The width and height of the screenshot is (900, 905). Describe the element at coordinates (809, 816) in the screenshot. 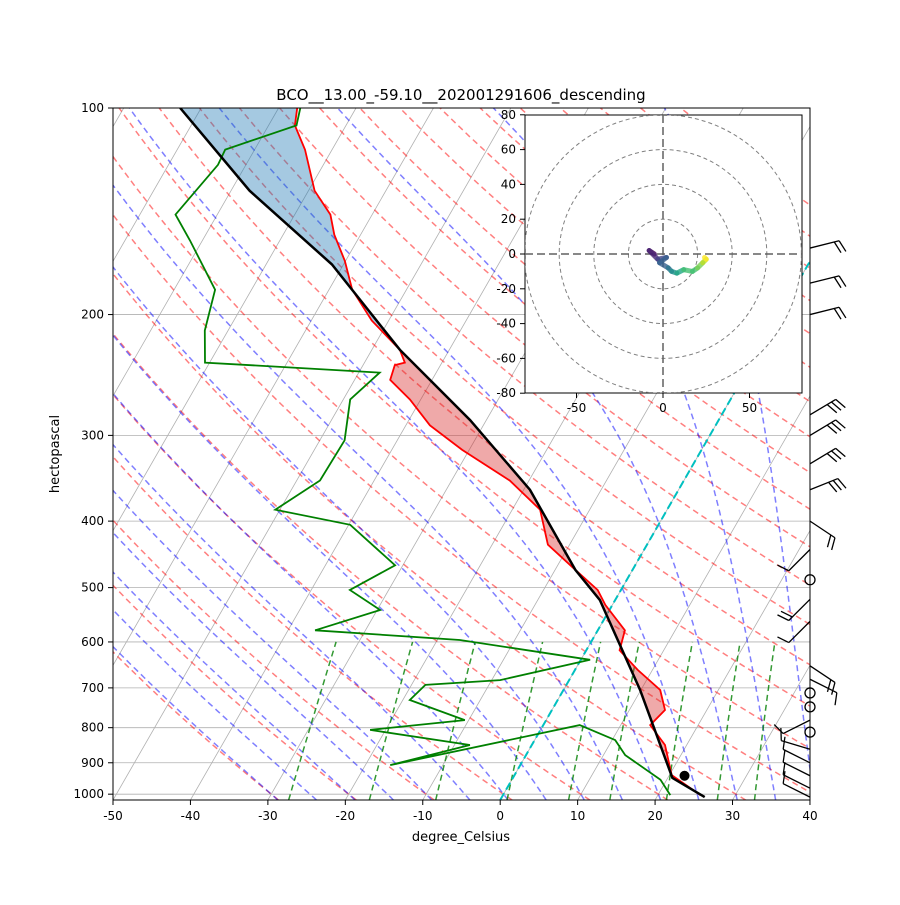

I see `x-tick-label: 40` at that location.